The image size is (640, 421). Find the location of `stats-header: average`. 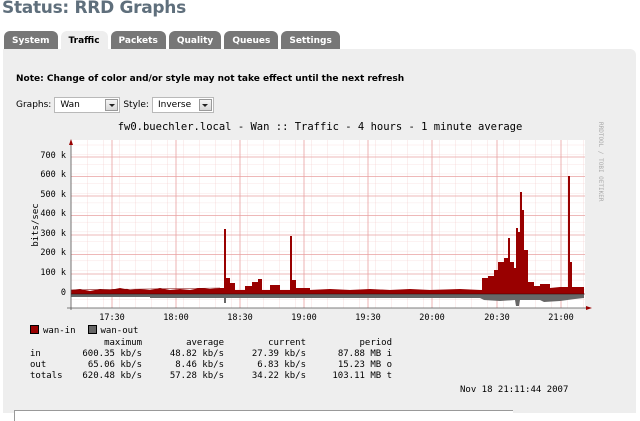

stats-header: average is located at coordinates (205, 343).